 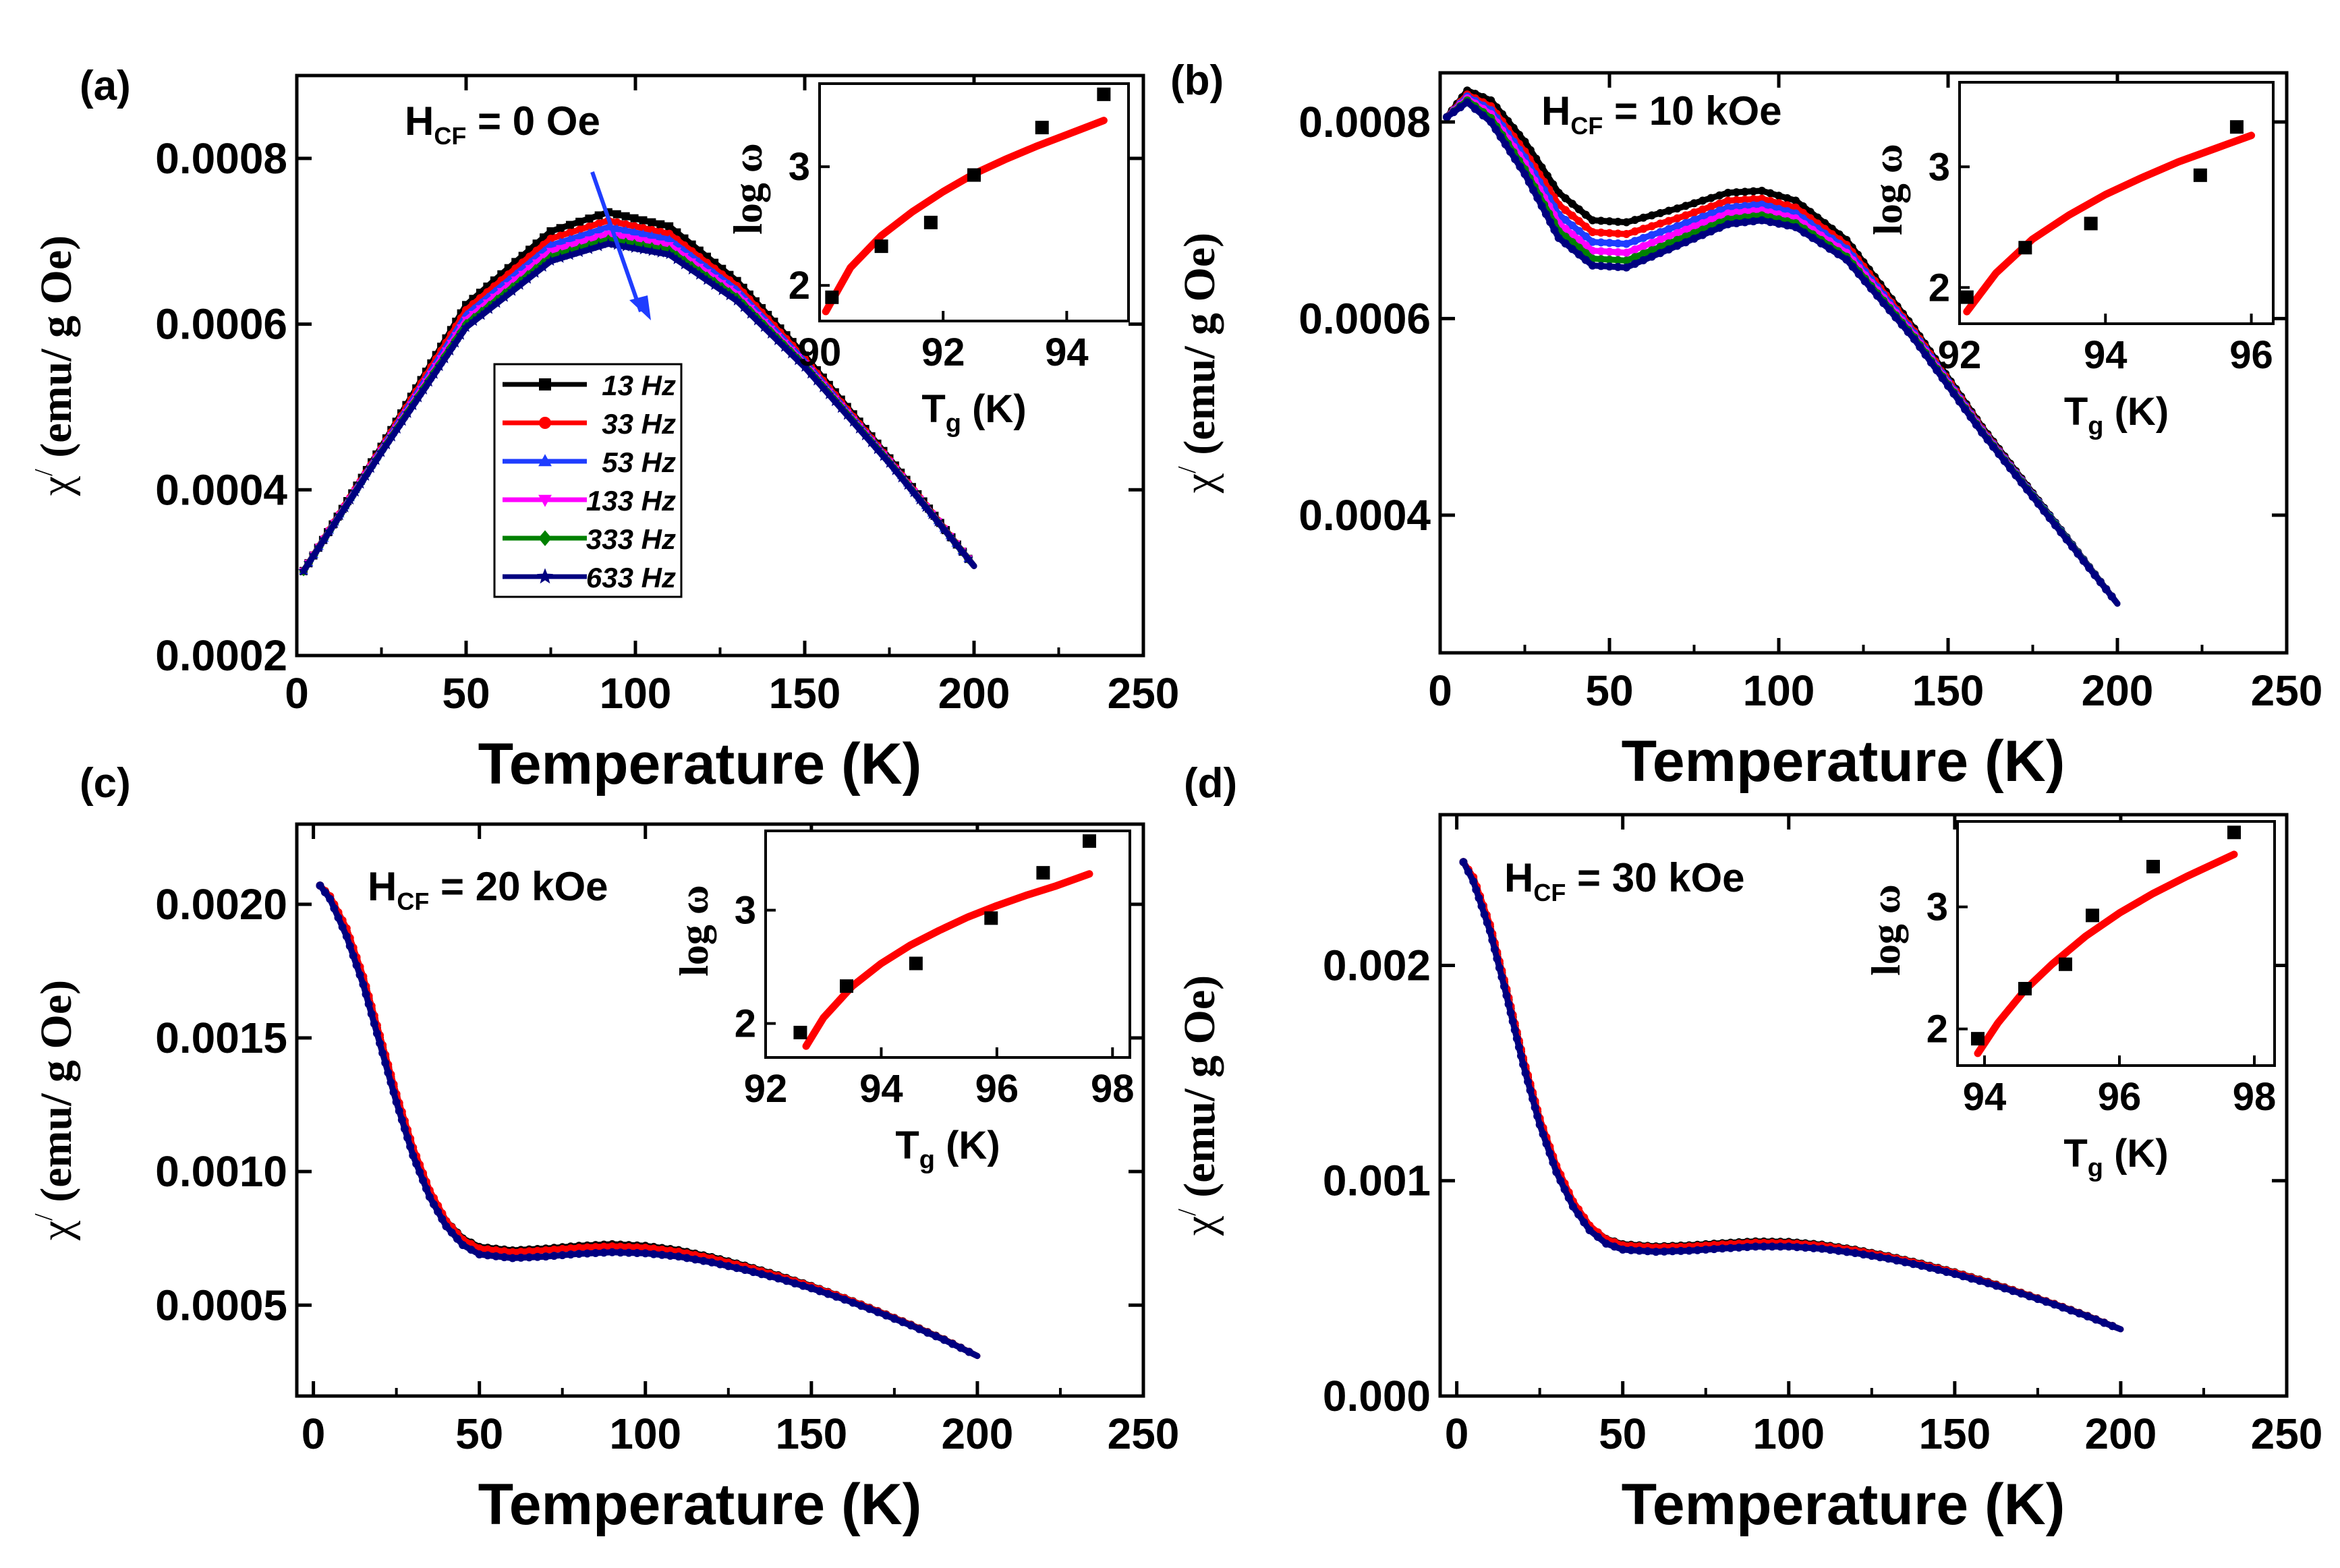 I want to click on inset-background, so click(x=974, y=202).